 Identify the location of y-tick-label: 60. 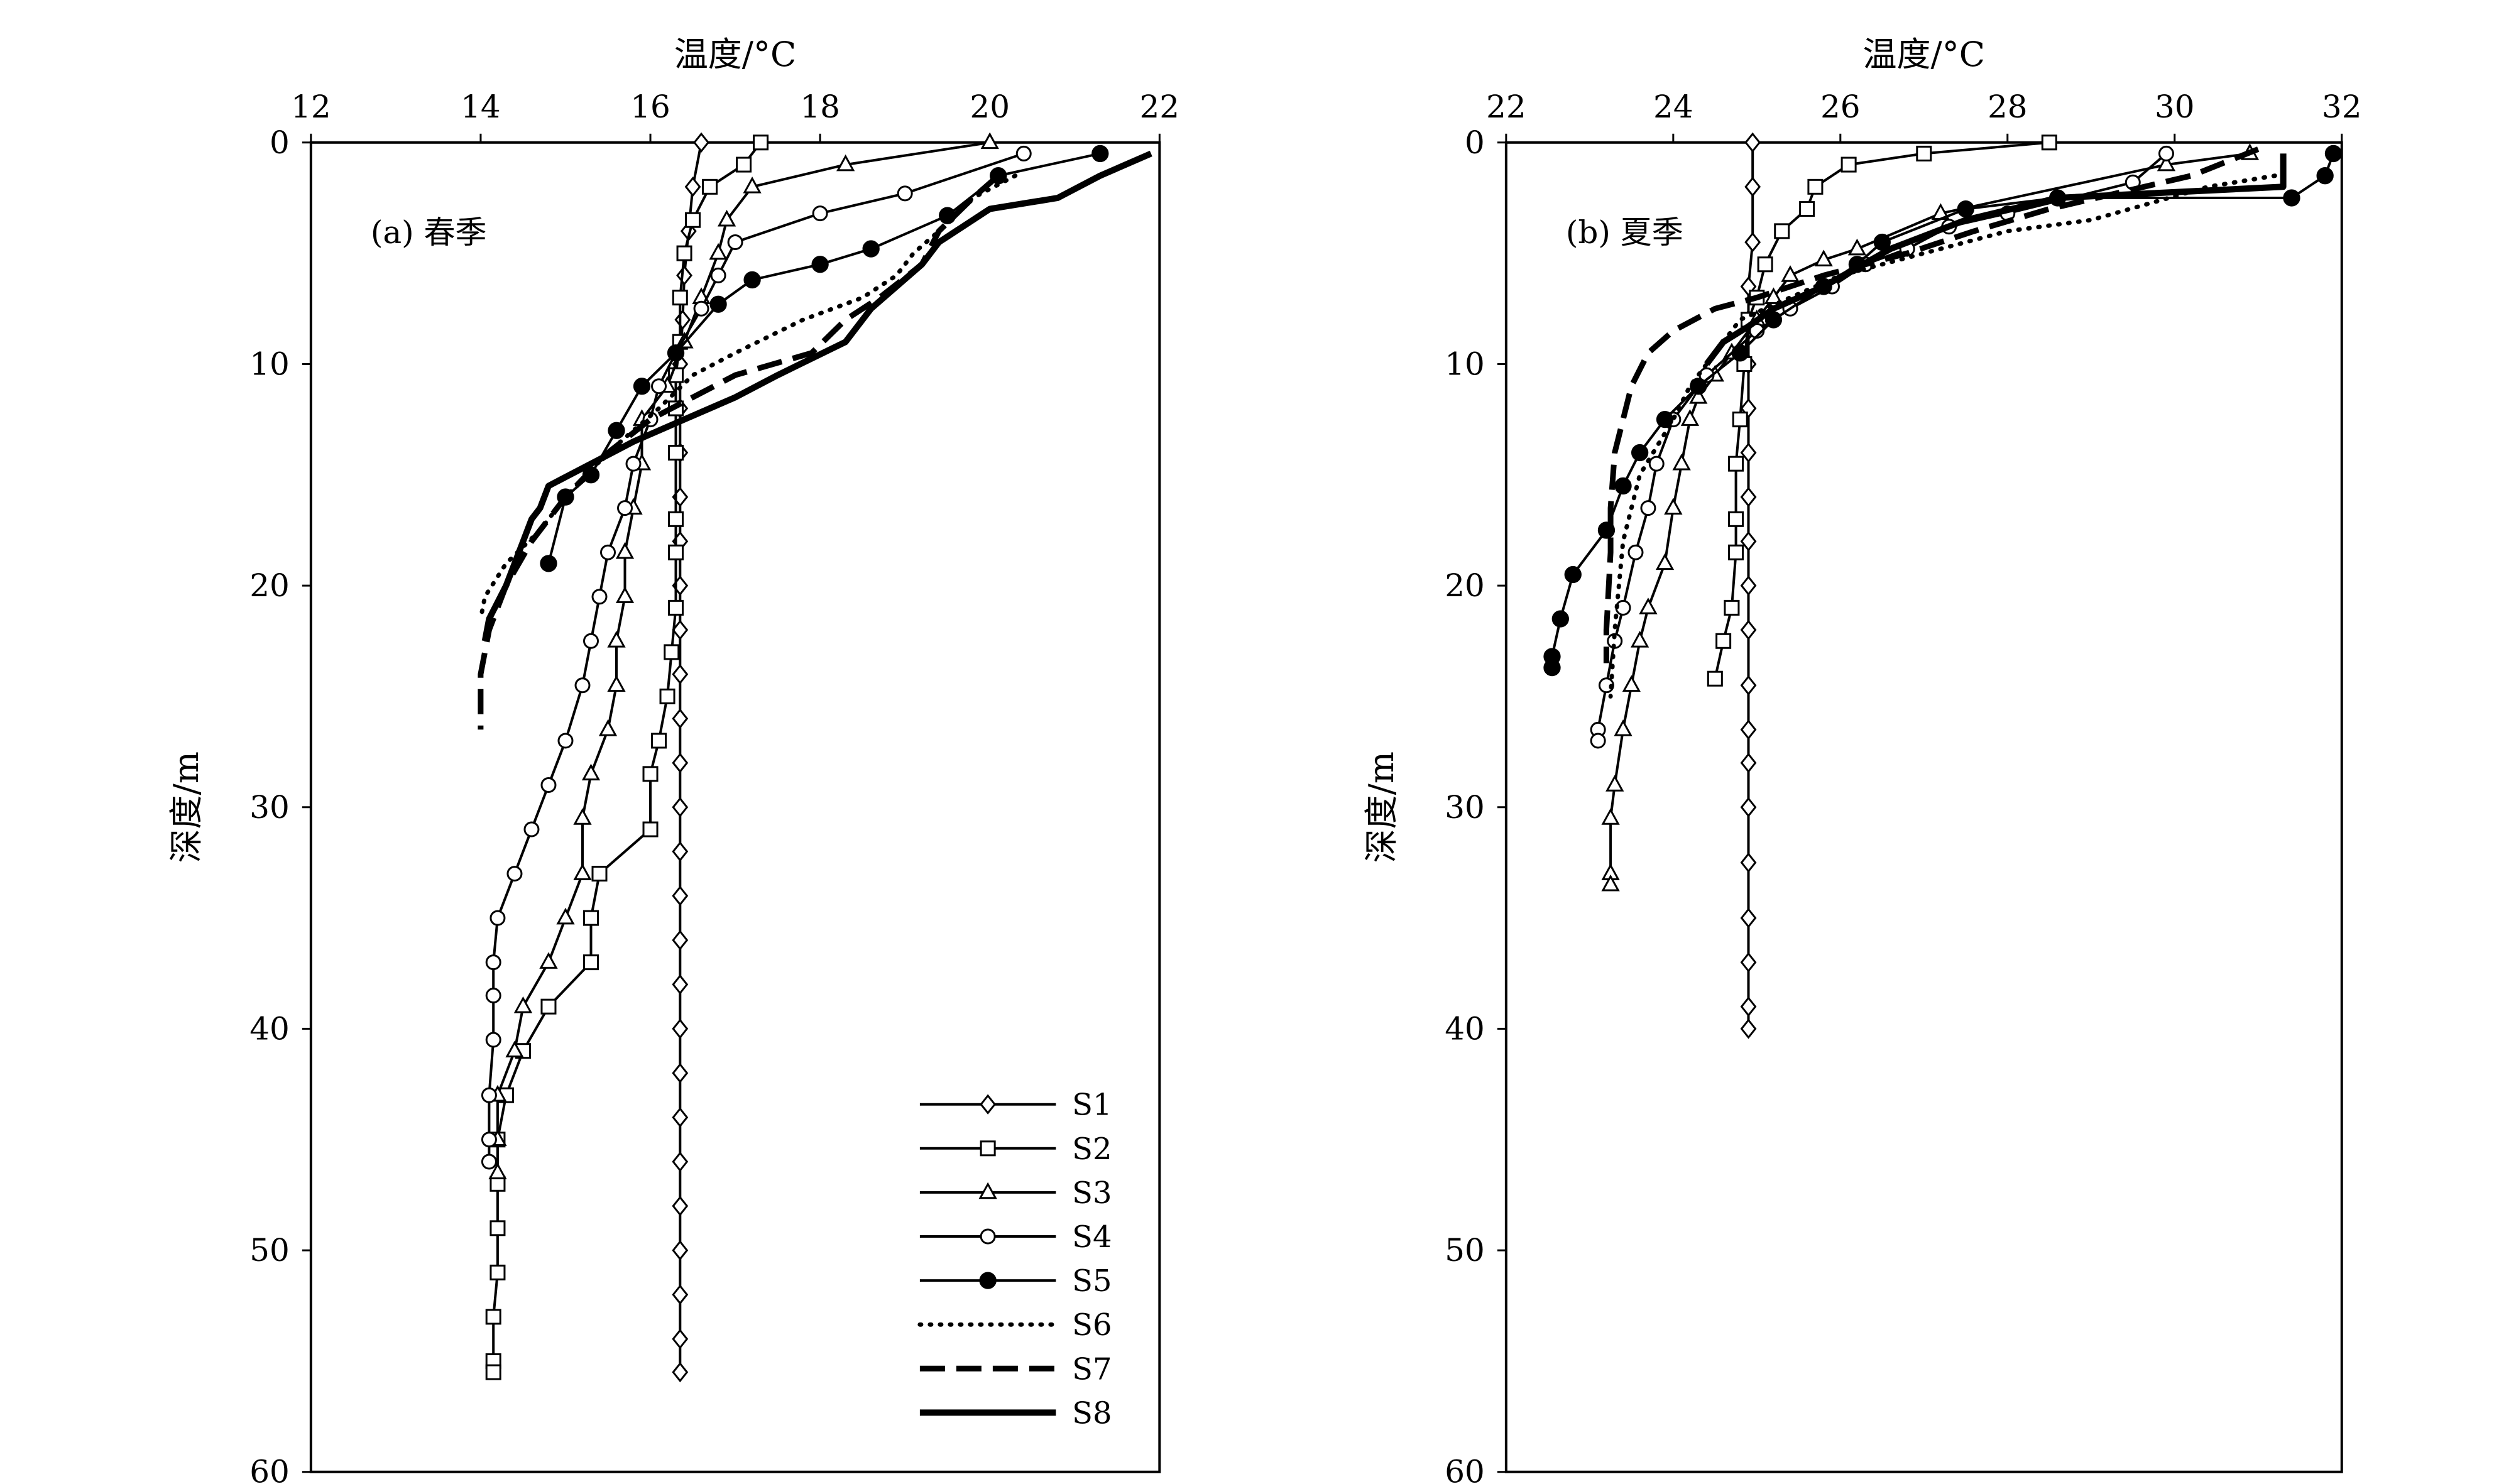
(1465, 1469).